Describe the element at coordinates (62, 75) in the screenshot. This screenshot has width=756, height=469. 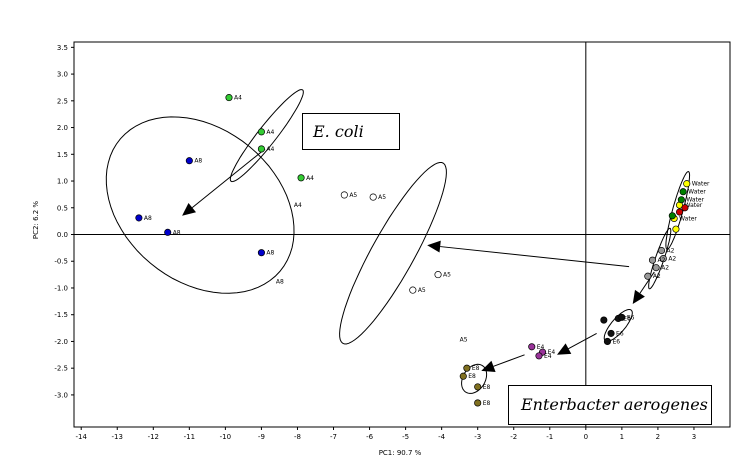
I see `y-tick-label: 3.0` at that location.